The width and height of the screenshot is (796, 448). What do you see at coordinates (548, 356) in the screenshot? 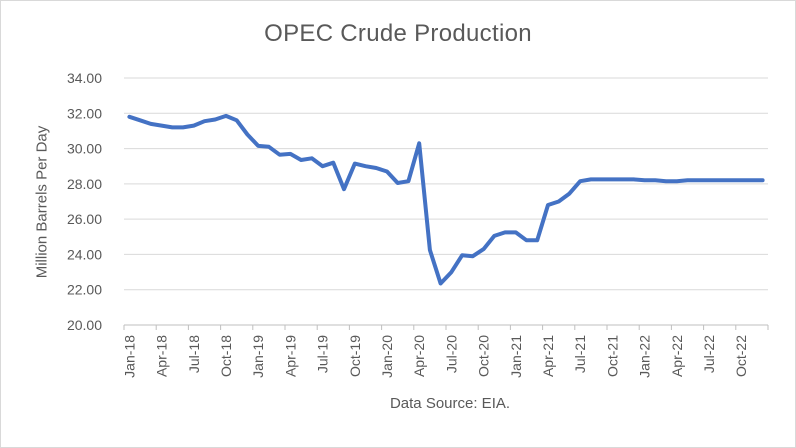
I see `x-tick-label: Apr-21` at bounding box center [548, 356].